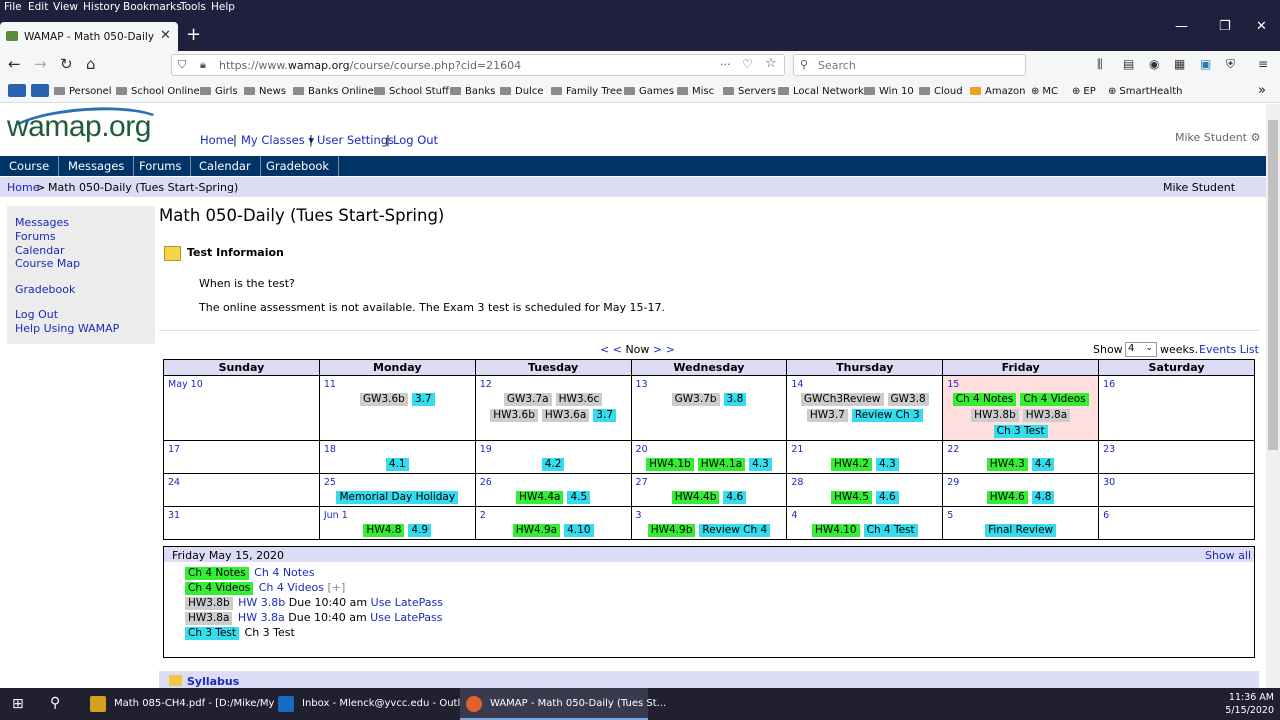  What do you see at coordinates (278, 140) in the screenshot?
I see `my-classes-dropdown: My Classes ▾` at bounding box center [278, 140].